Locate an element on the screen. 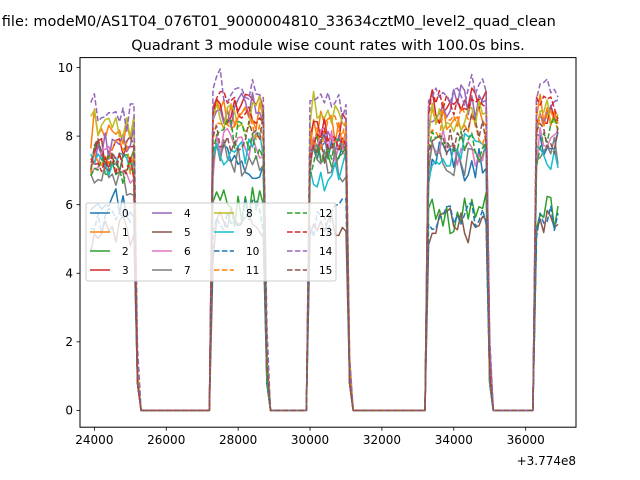  legend-label-10: 10 is located at coordinates (252, 252).